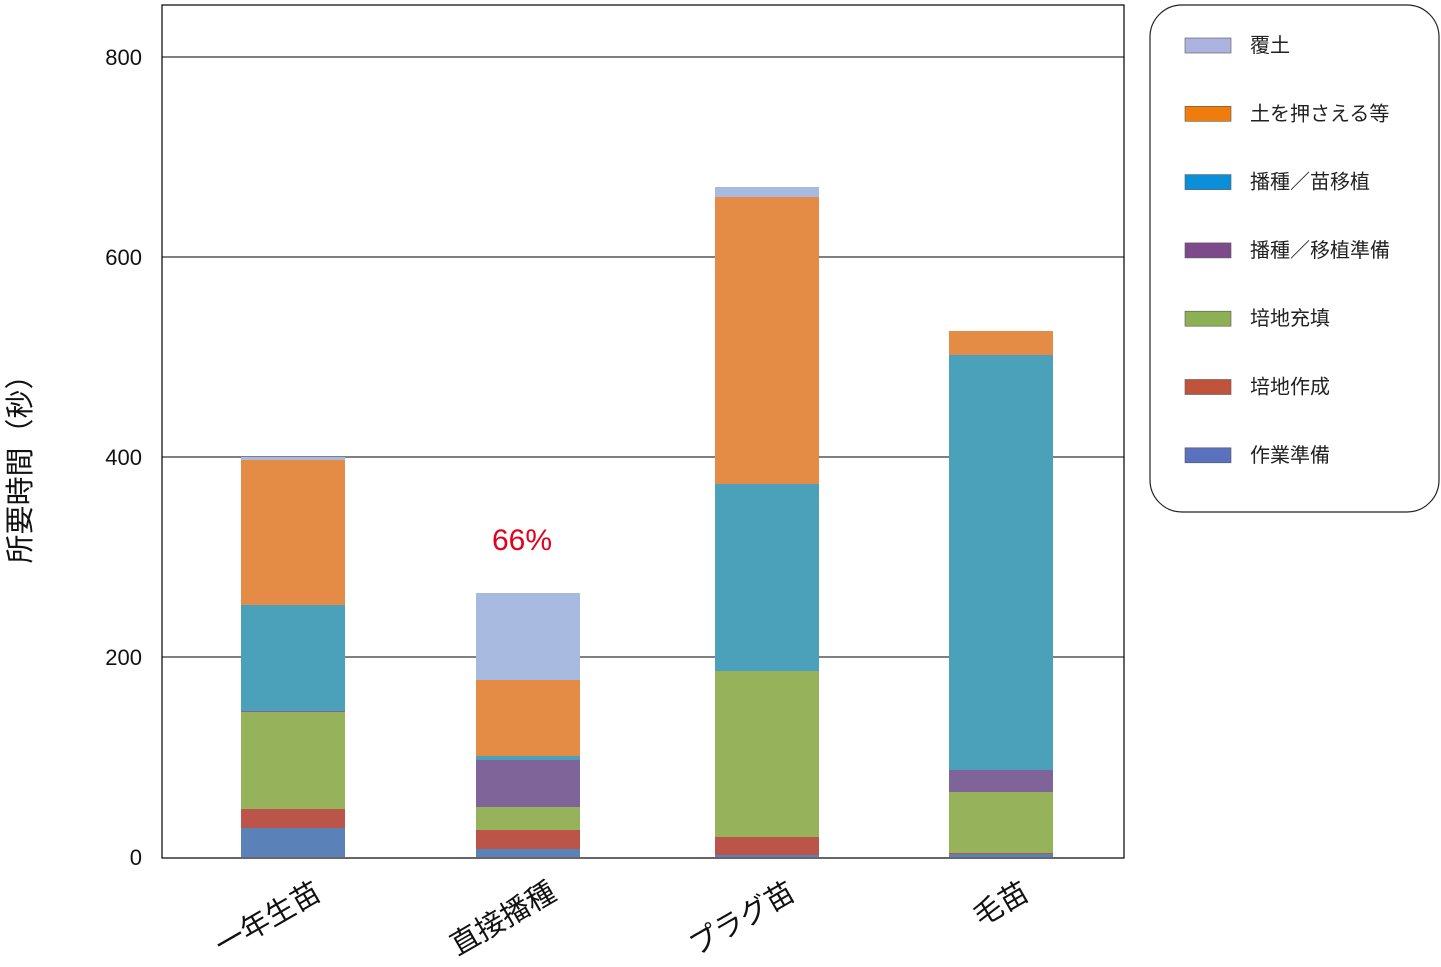 Image resolution: width=1441 pixels, height=967 pixels. Describe the element at coordinates (1320, 250) in the screenshot. I see `legend-label: 播種／移植準備` at that location.